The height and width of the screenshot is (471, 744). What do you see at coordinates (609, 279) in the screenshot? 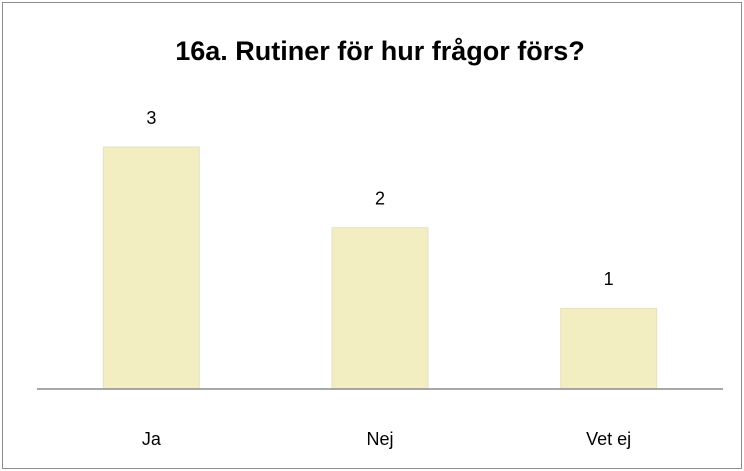
I see `data-label: 1` at bounding box center [609, 279].